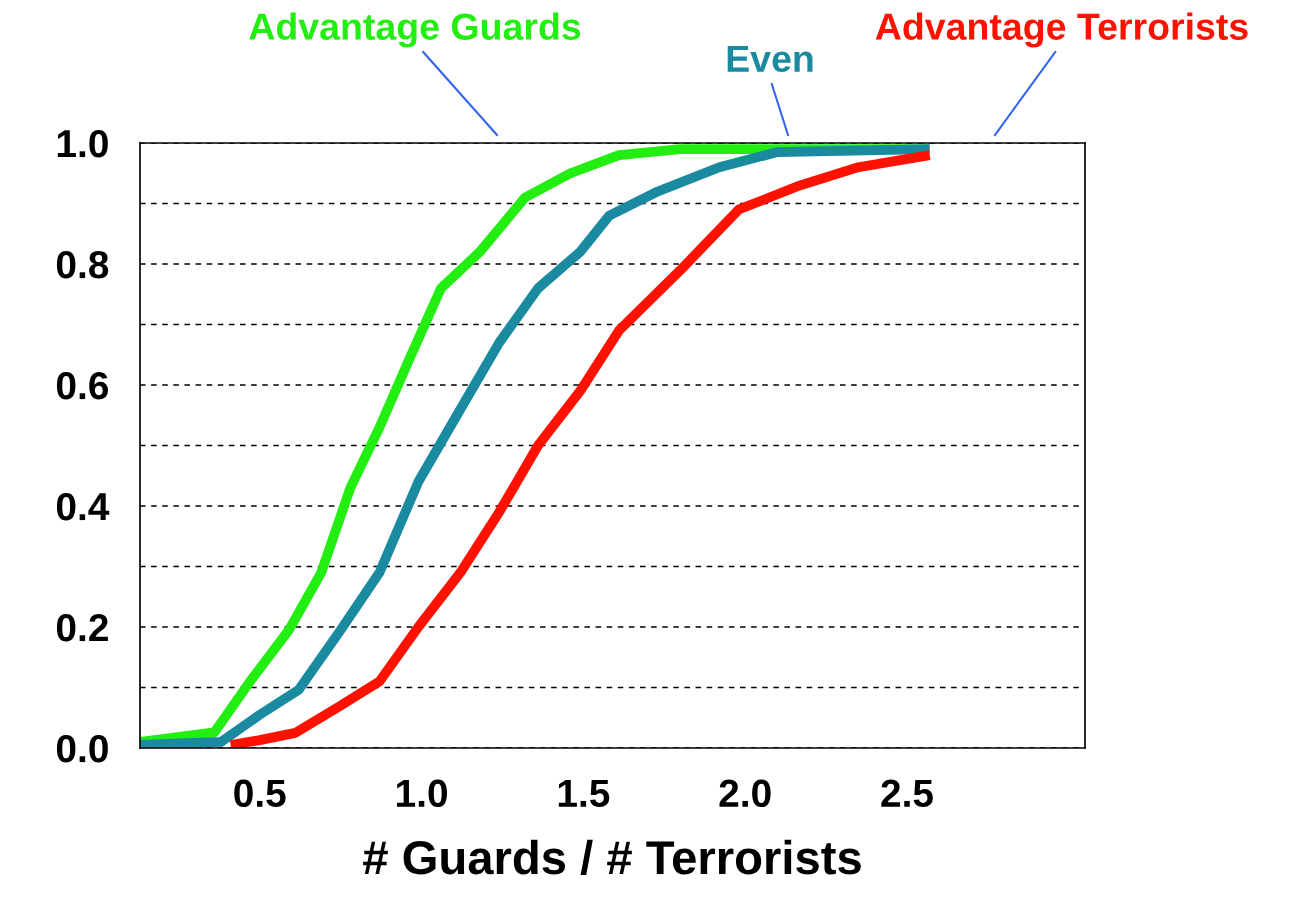 Image resolution: width=1297 pixels, height=913 pixels. I want to click on text: Even, so click(770, 59).